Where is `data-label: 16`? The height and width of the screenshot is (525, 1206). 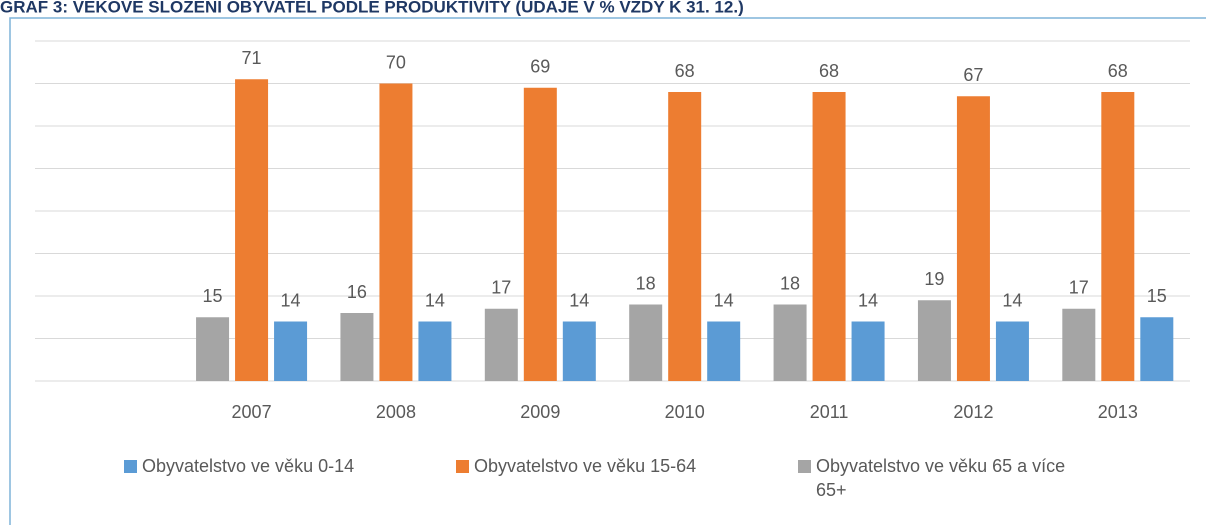 data-label: 16 is located at coordinates (357, 292).